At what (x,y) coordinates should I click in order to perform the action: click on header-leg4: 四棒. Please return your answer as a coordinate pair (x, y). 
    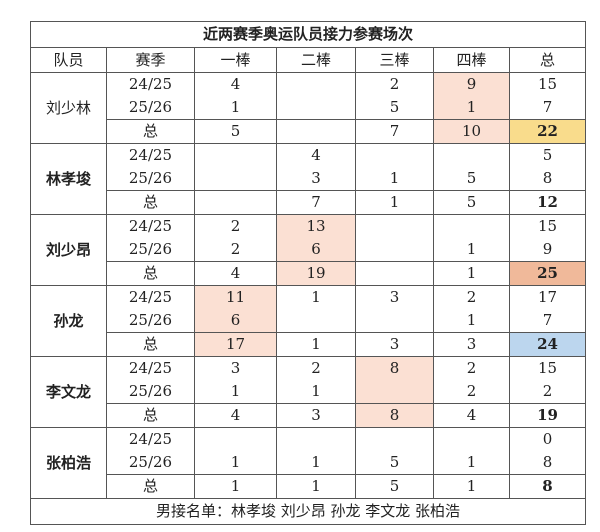
    Looking at the image, I should click on (471, 60).